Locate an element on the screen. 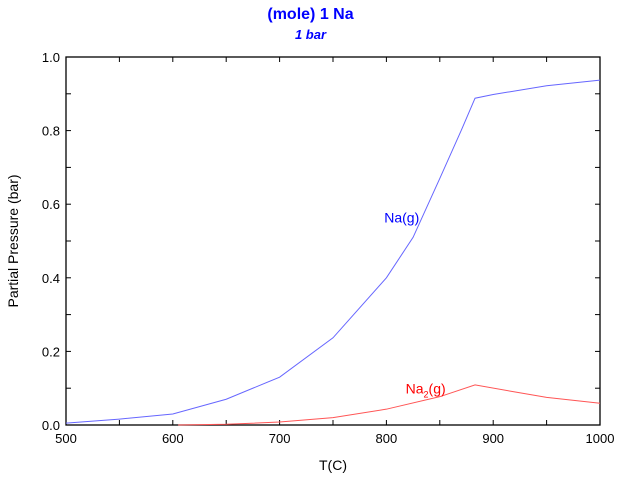  x-tick-label: 600 is located at coordinates (173, 438).